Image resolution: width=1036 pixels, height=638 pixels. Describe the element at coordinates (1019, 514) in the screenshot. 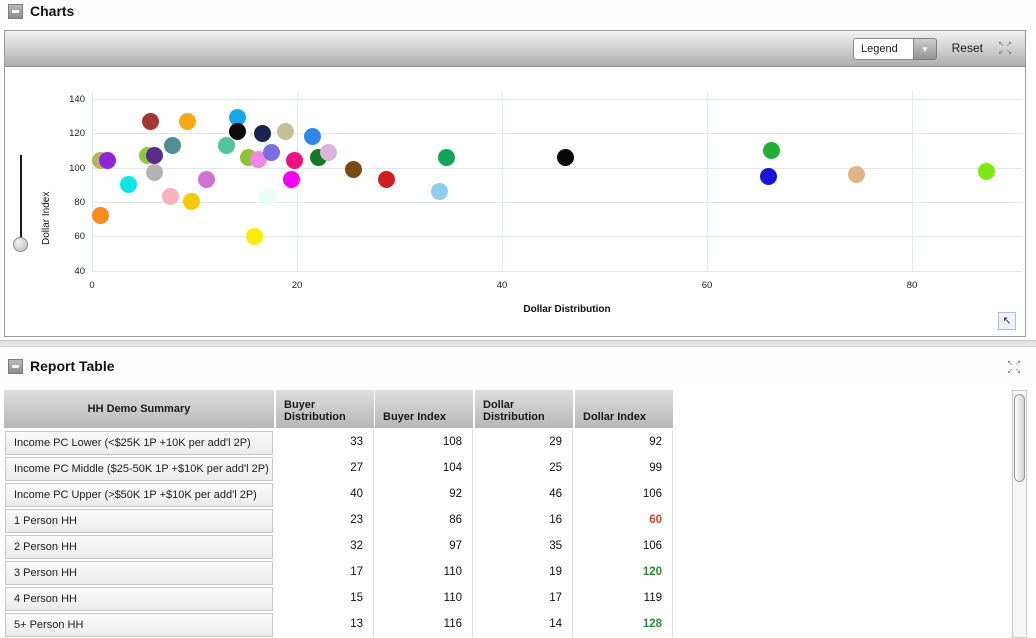

I see `table-vertical-scrollbar` at that location.